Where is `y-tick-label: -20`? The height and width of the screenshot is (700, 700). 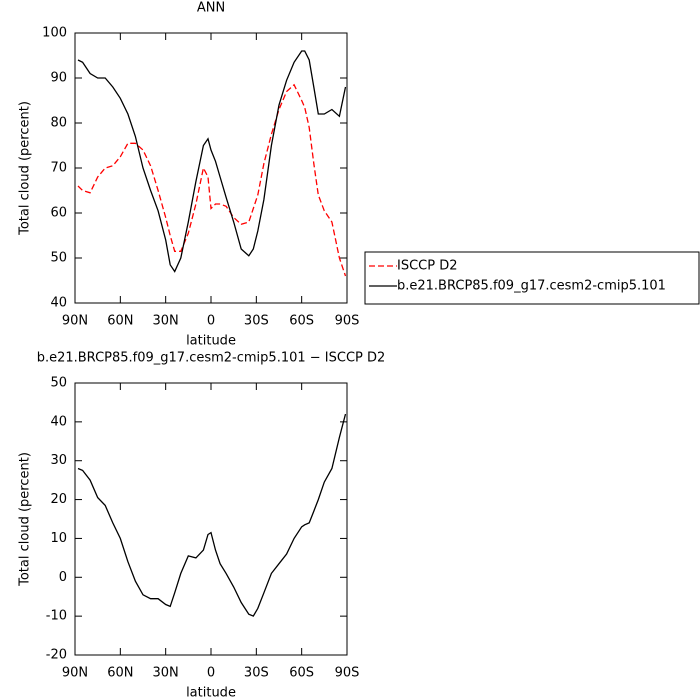 y-tick-label: -20 is located at coordinates (56, 655).